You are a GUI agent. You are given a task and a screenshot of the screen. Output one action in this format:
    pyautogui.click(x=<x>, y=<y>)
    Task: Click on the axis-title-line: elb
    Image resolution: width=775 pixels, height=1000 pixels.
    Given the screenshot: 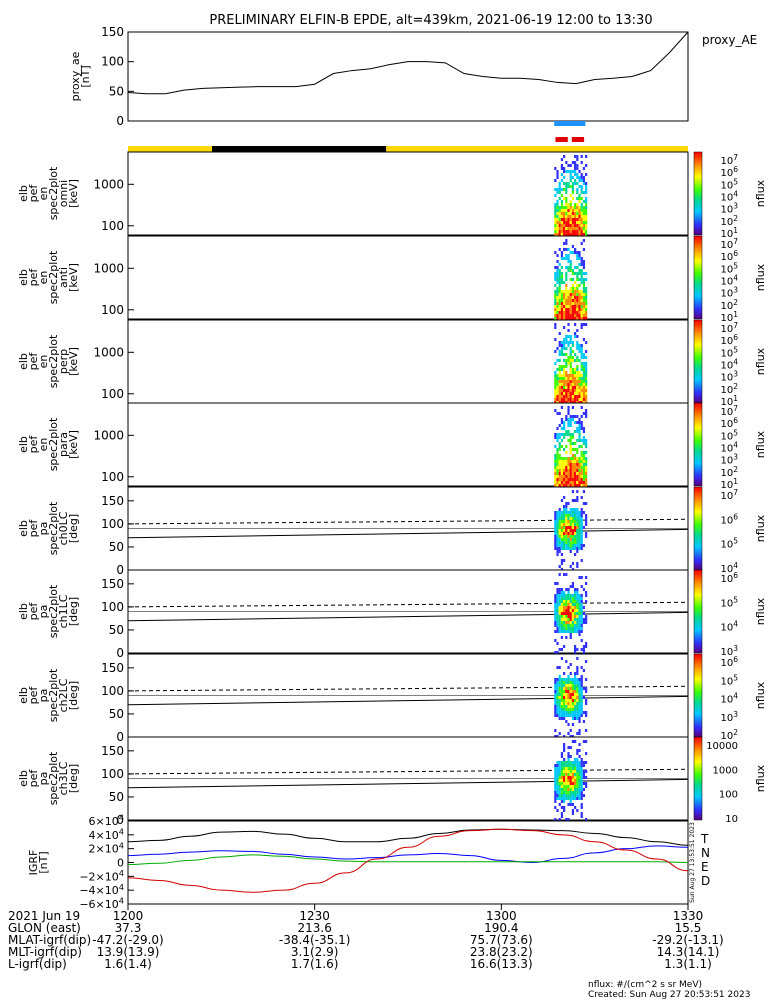 What is the action you would take?
    pyautogui.click(x=23, y=695)
    